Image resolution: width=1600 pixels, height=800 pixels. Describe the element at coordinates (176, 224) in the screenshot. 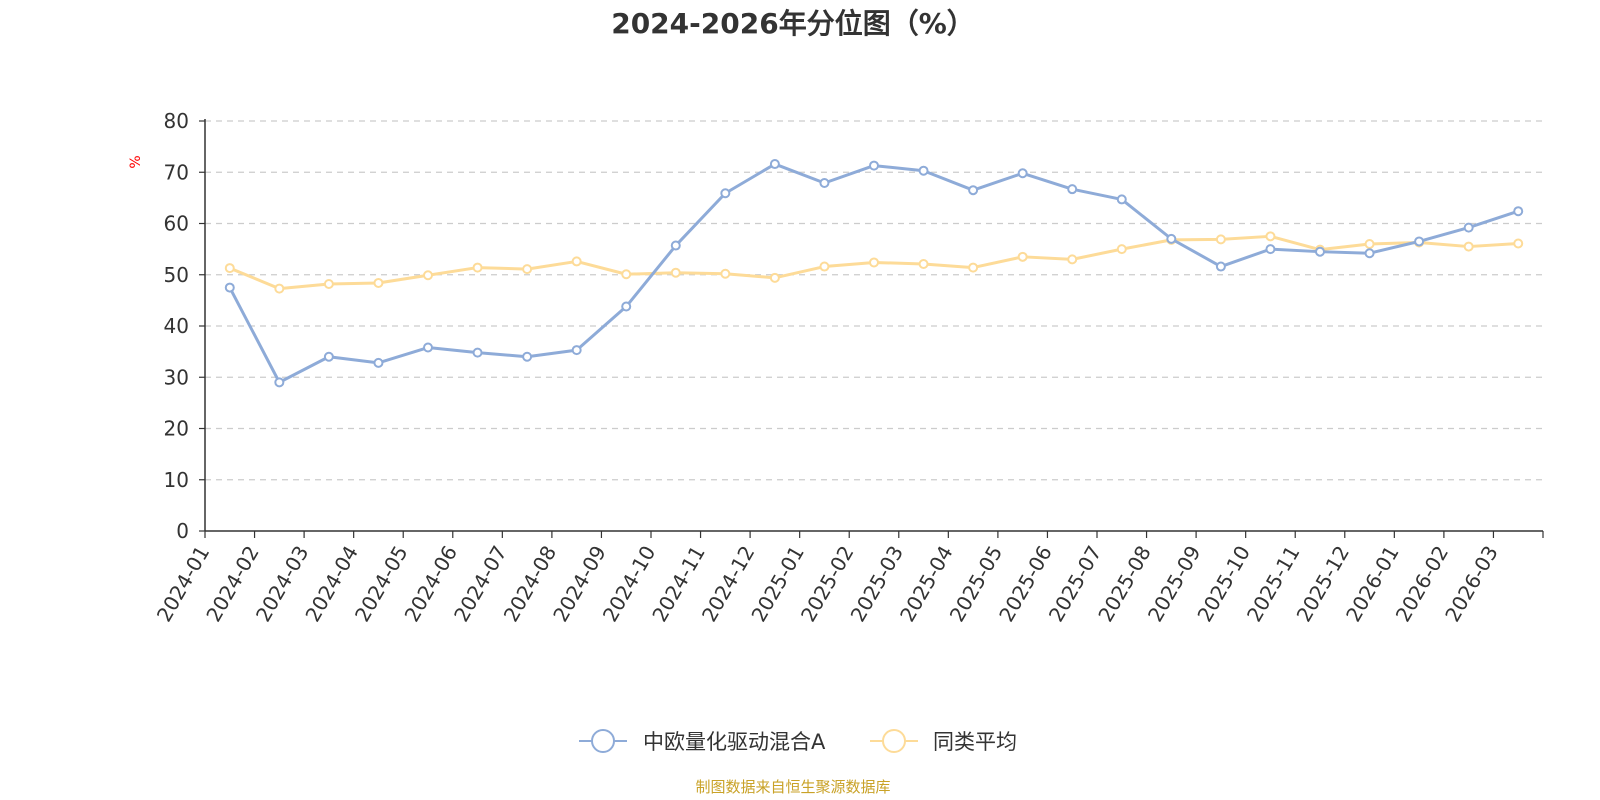

I see `y-tick-label: 60` at that location.